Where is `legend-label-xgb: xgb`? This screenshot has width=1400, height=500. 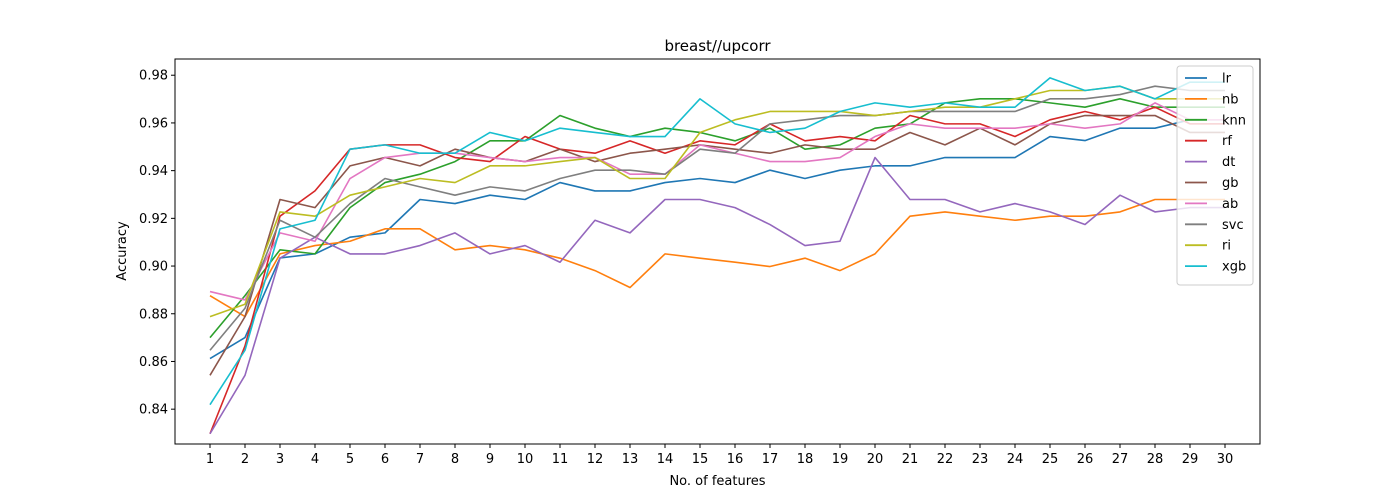
legend-label-xgb: xgb is located at coordinates (1234, 267).